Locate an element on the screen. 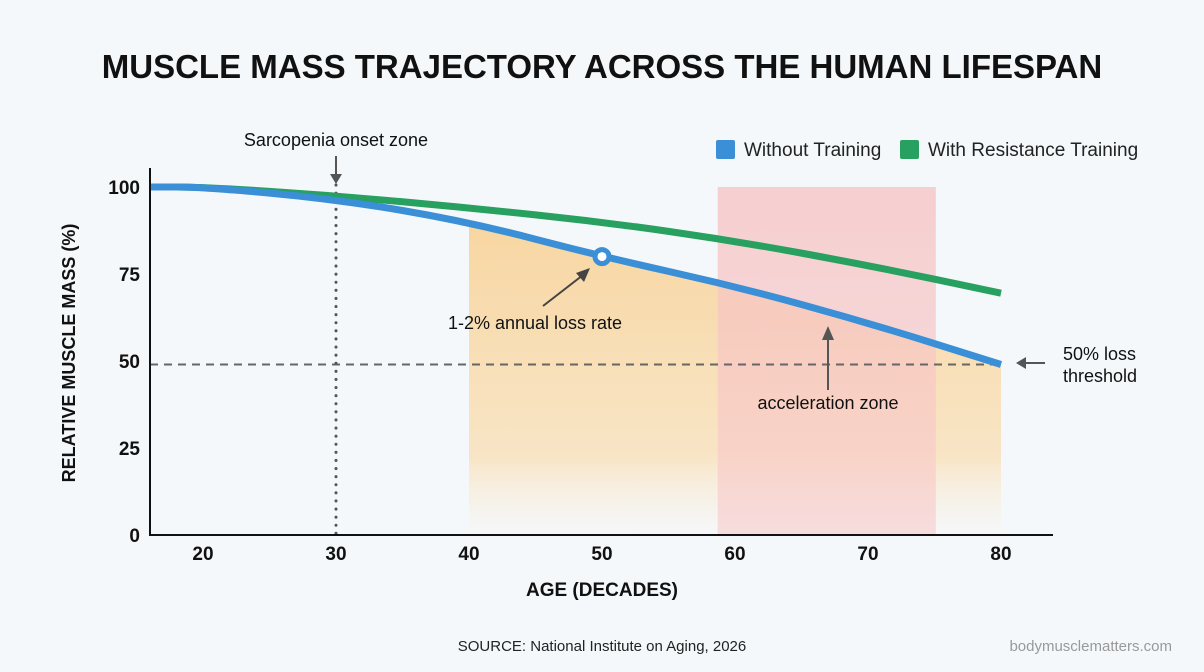  loss-rate-arrow is located at coordinates (563, 290).